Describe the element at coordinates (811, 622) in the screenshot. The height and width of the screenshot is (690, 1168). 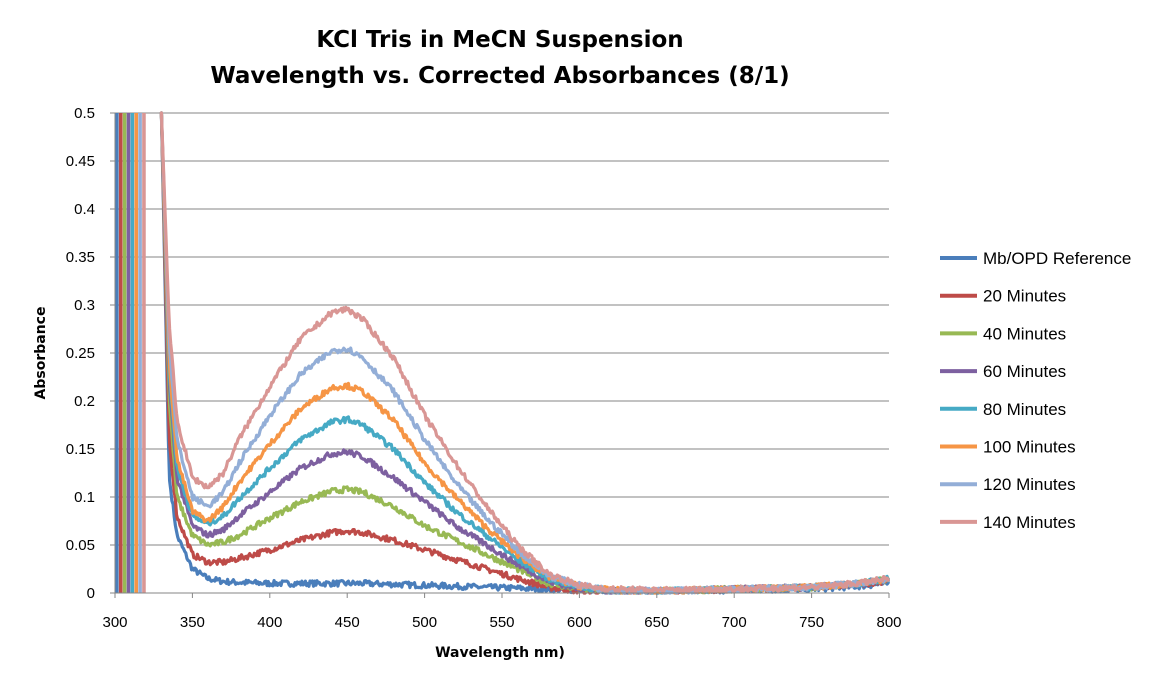
I see `x-tick-label: 750` at that location.